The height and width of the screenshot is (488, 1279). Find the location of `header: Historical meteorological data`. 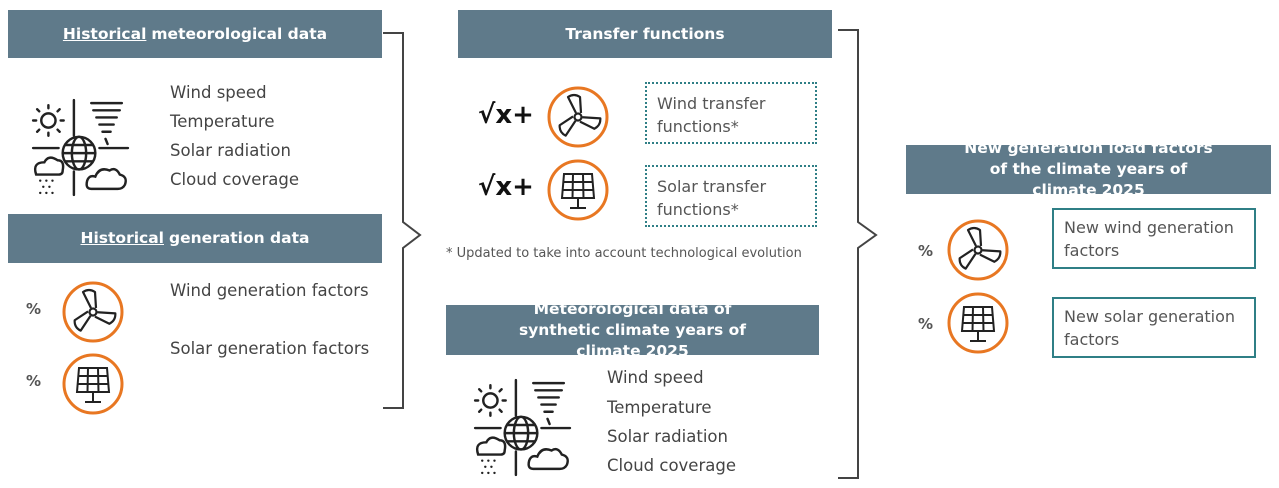

header: Historical meteorological data is located at coordinates (195, 34).